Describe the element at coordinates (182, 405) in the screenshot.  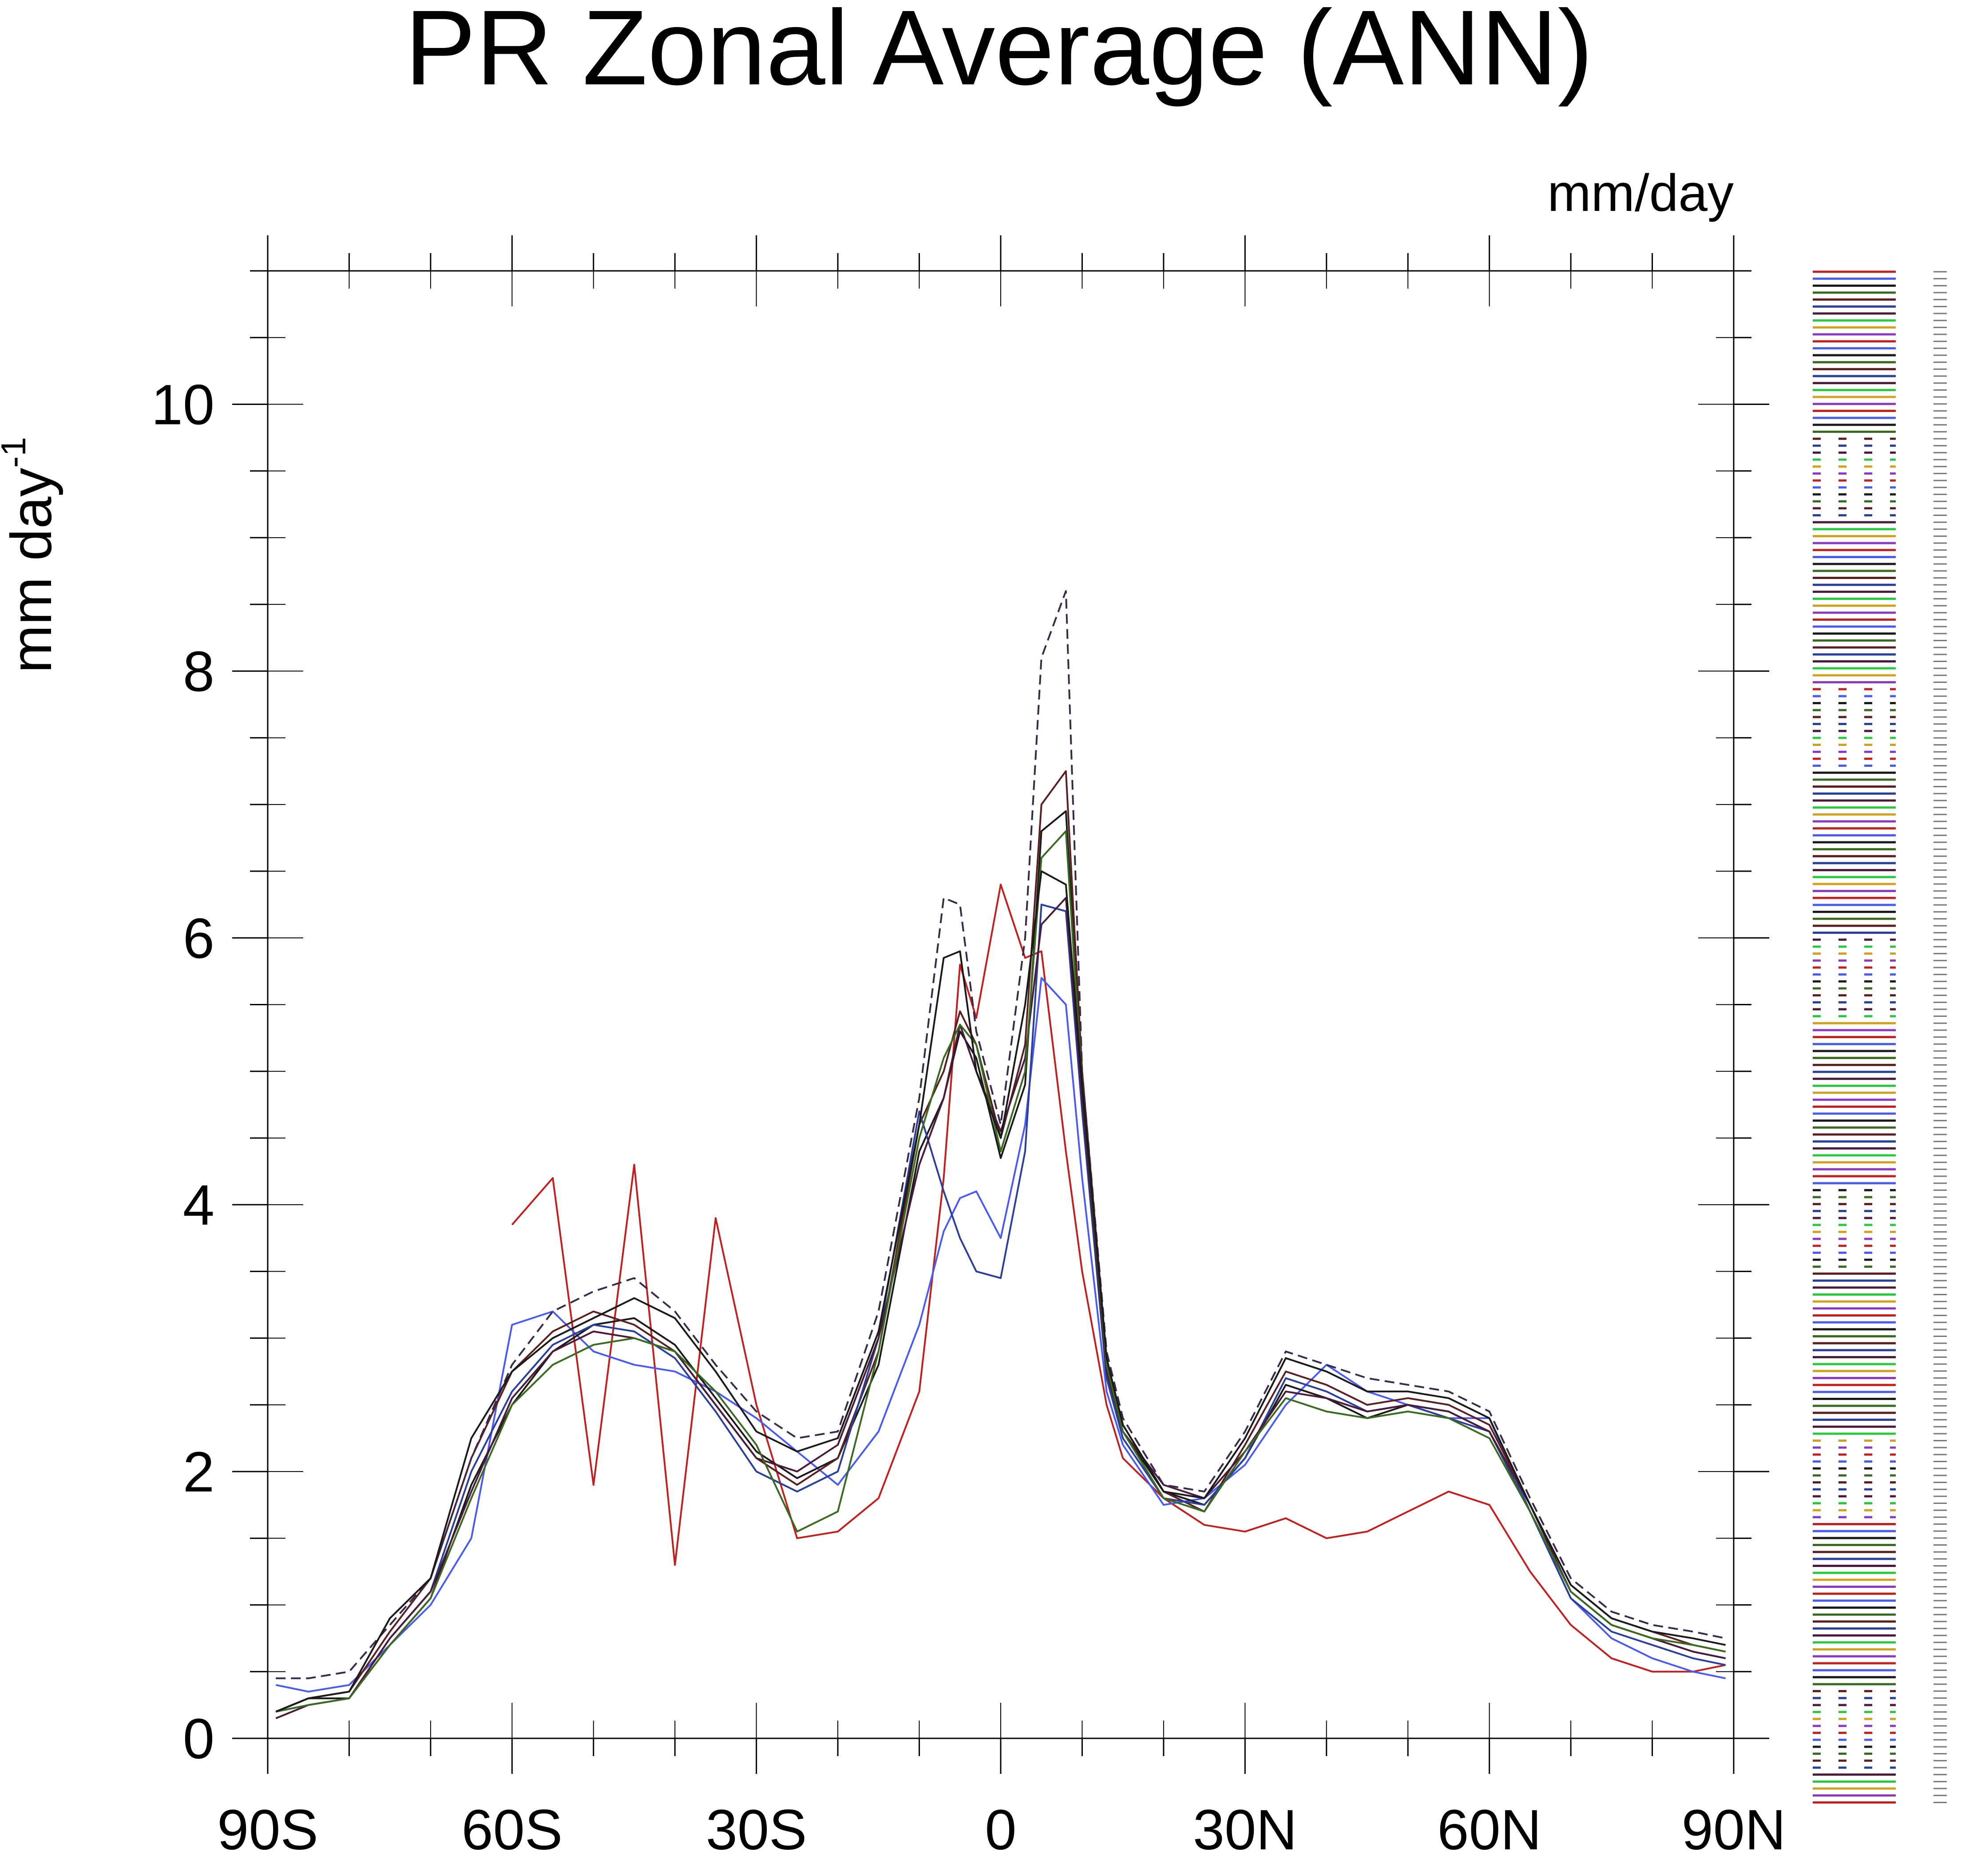
I see `y-tick-label: 10` at that location.